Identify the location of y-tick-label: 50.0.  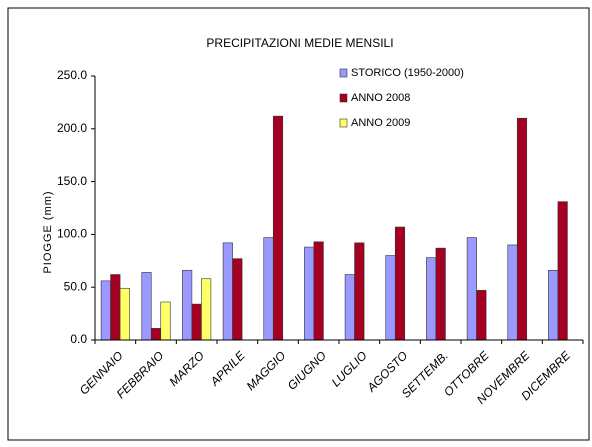
(76, 286).